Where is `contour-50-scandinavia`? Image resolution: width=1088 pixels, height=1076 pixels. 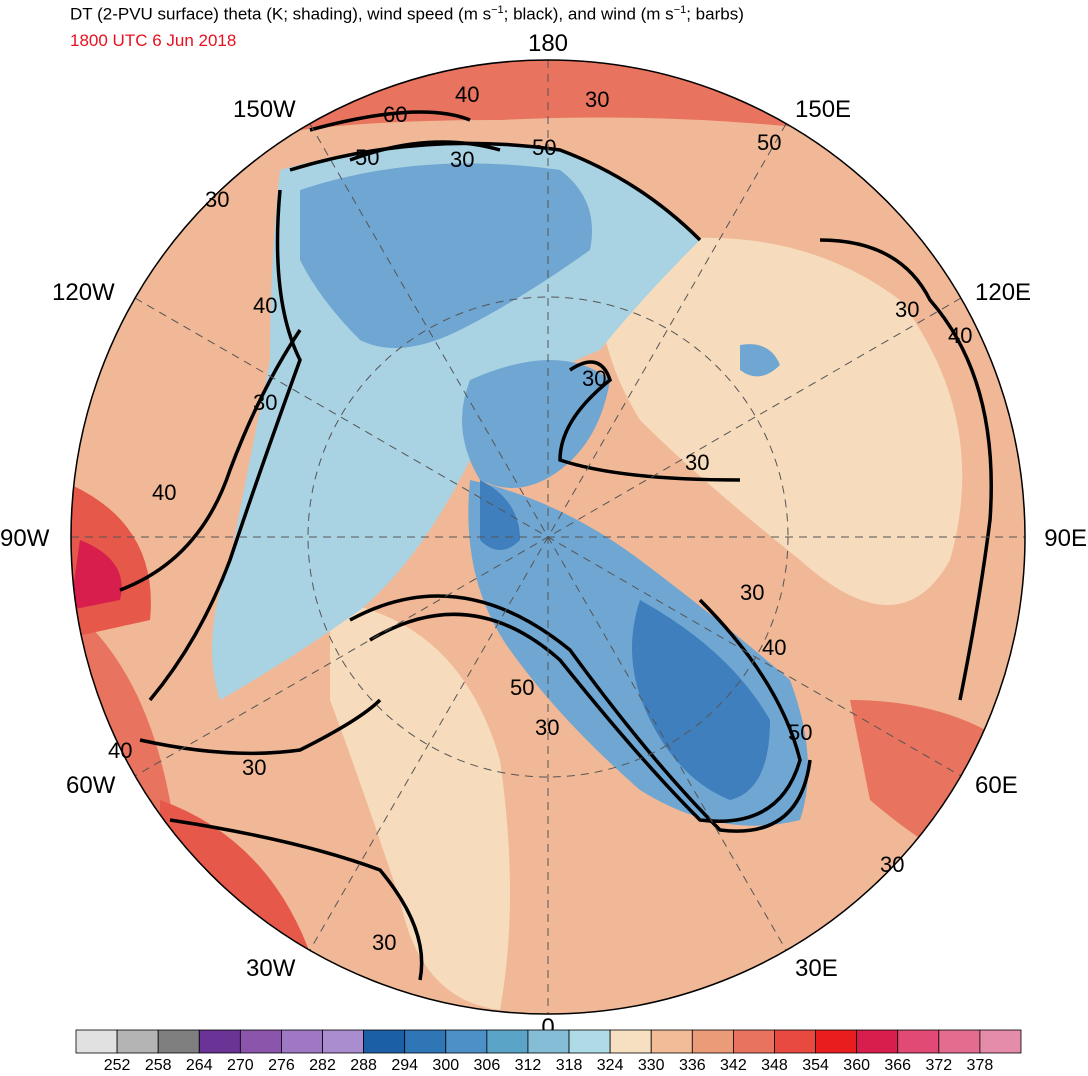 contour-50-scandinavia is located at coordinates (585, 710).